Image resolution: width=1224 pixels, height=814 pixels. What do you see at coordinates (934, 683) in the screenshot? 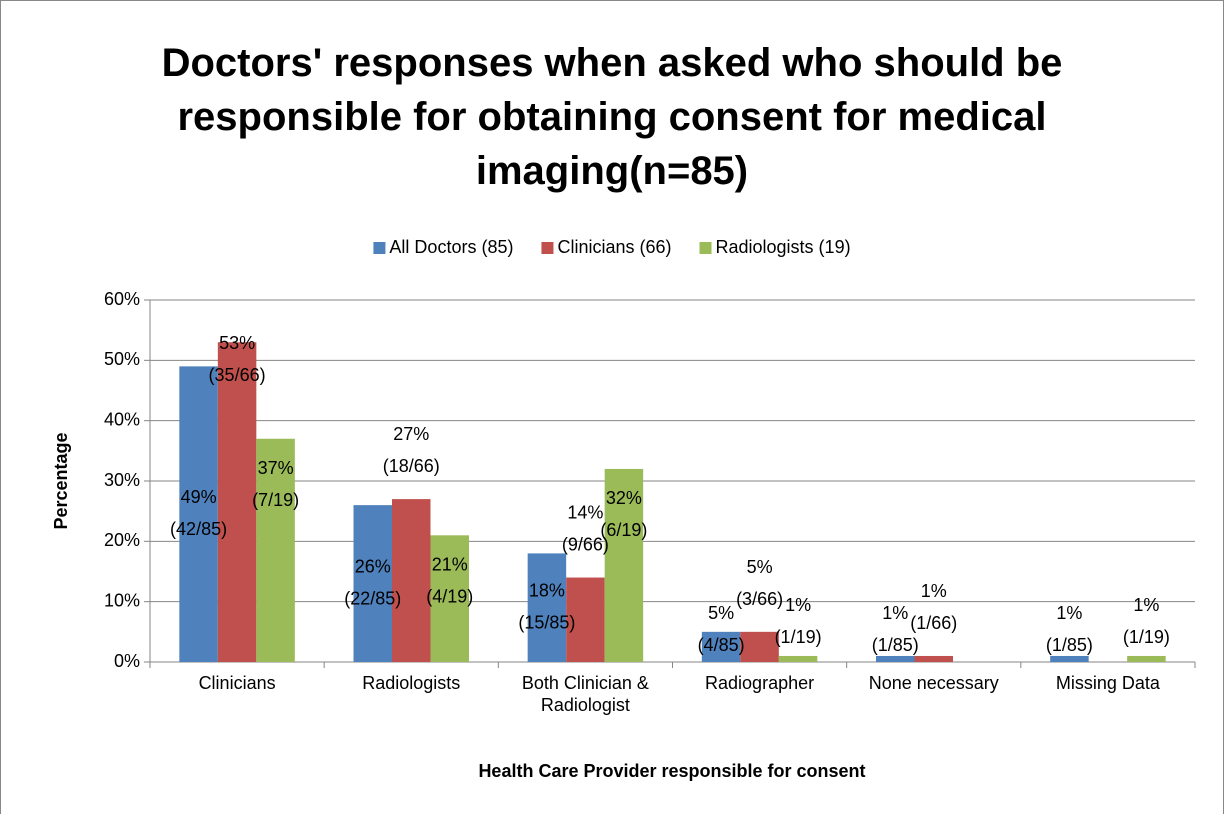
I see `x-tick-label: None necessary` at bounding box center [934, 683].